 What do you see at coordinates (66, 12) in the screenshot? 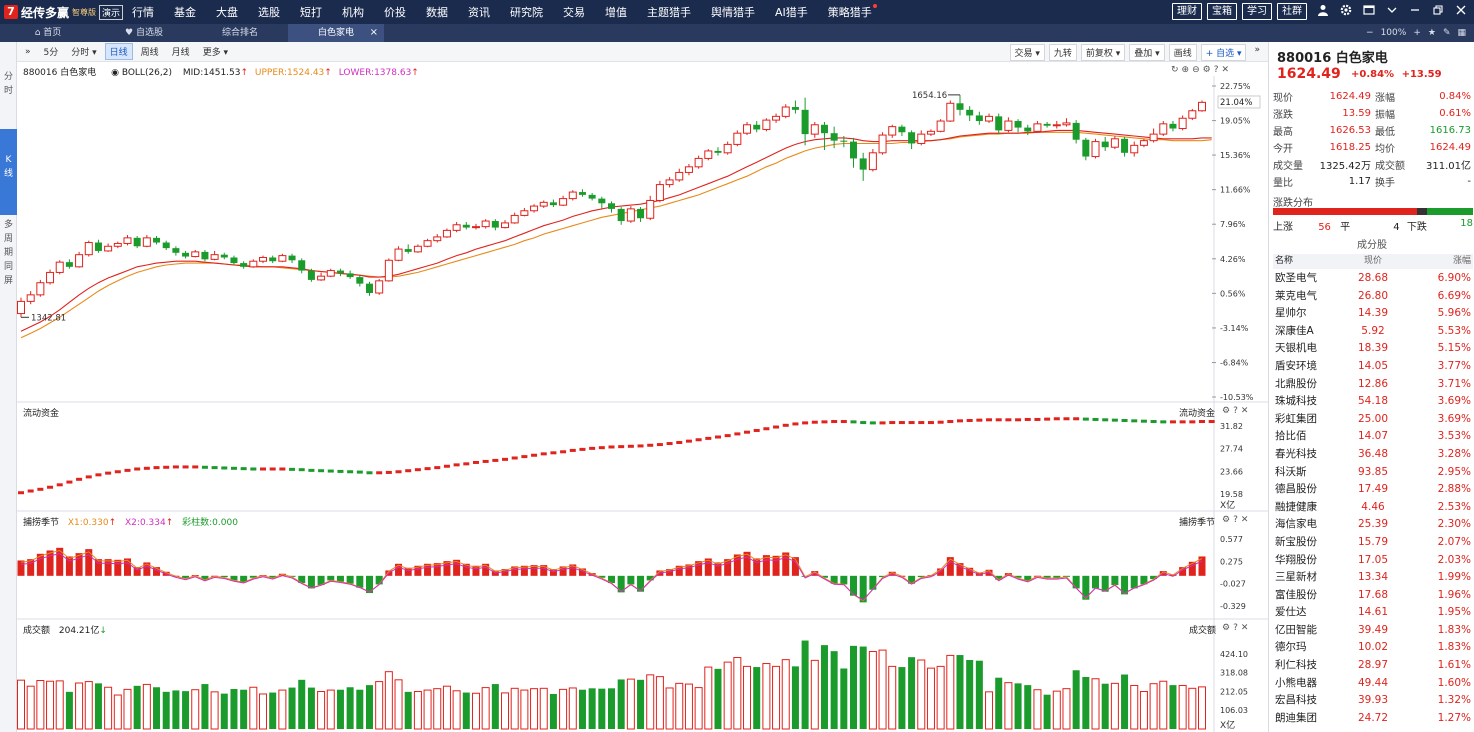
I see `app-logo: 7 经传多赢 智尊版 演示` at bounding box center [66, 12].